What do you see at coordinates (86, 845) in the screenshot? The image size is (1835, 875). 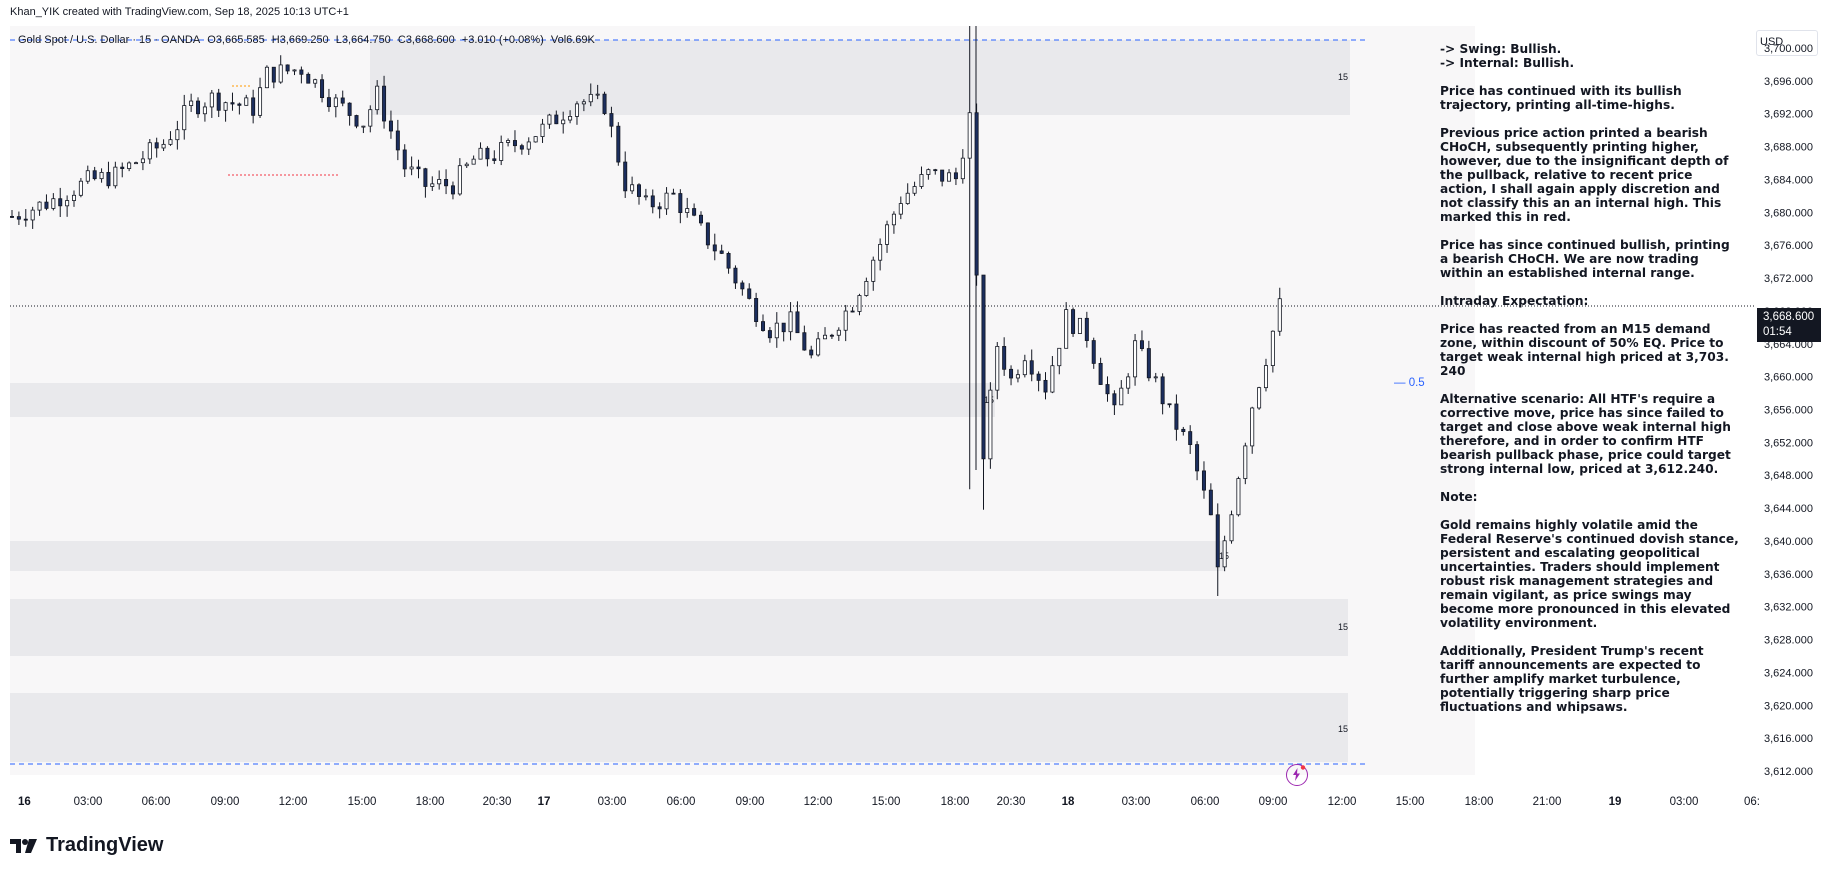 I see `tradingview-logo: TradingView` at bounding box center [86, 845].